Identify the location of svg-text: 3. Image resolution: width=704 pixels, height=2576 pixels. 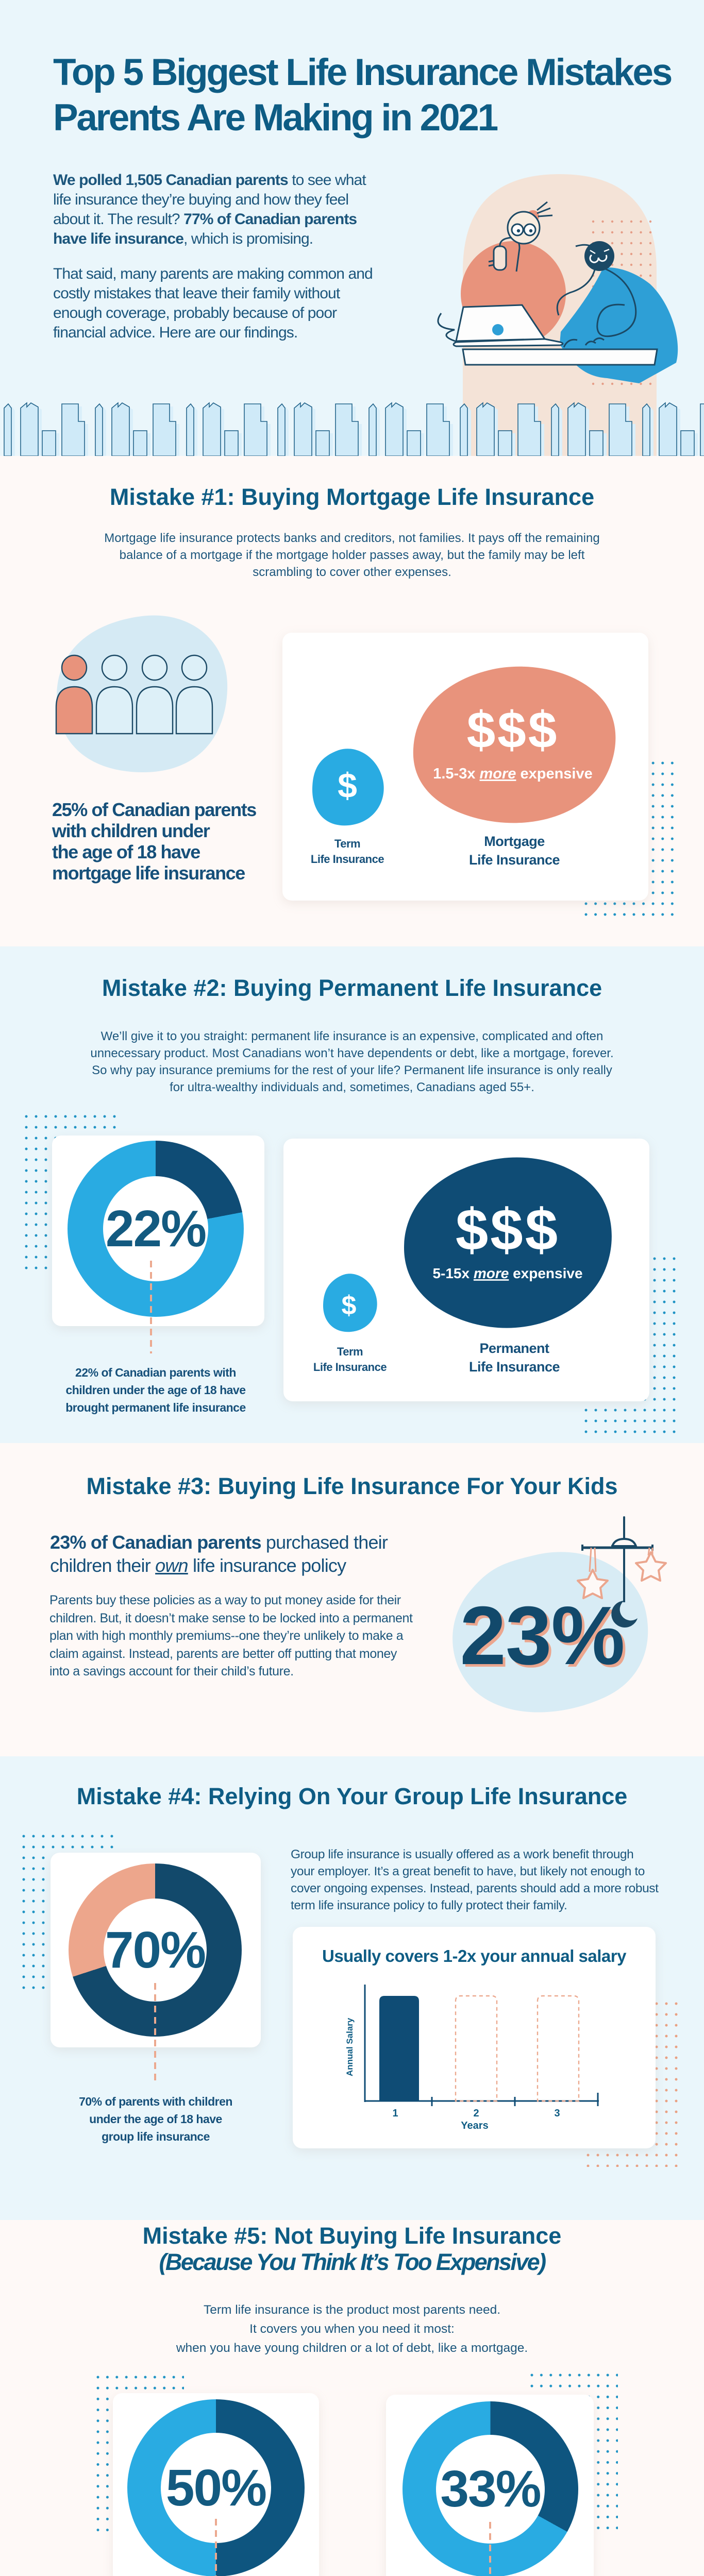
(557, 2113).